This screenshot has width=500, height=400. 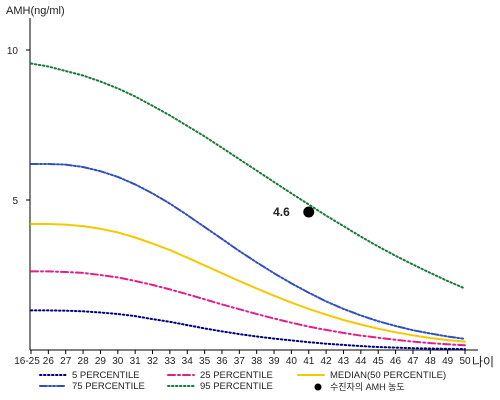 What do you see at coordinates (170, 361) in the screenshot?
I see `x-tick-label: 33` at bounding box center [170, 361].